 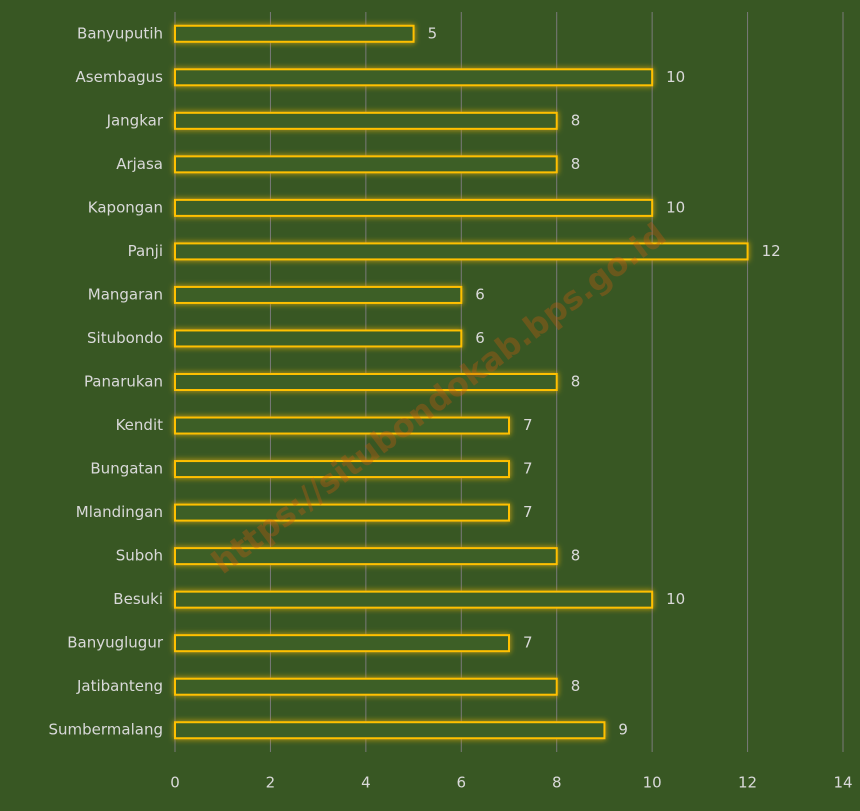 I want to click on y-tick-label: Kendit, so click(x=140, y=425).